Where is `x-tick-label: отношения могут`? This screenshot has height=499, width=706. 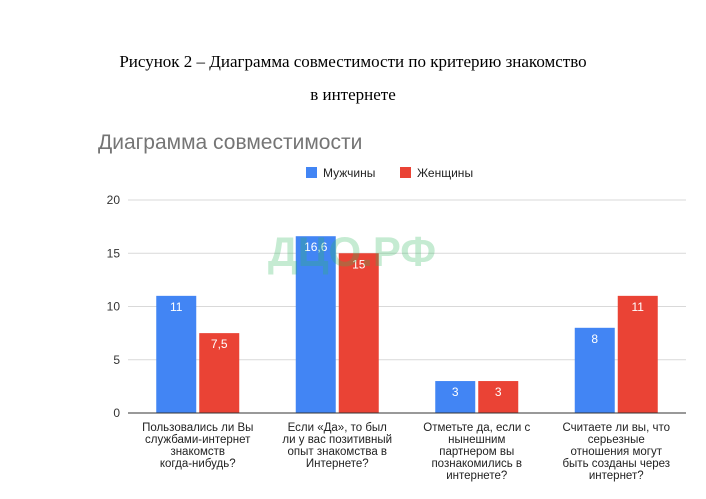 x-tick-label: отношения могут is located at coordinates (617, 452).